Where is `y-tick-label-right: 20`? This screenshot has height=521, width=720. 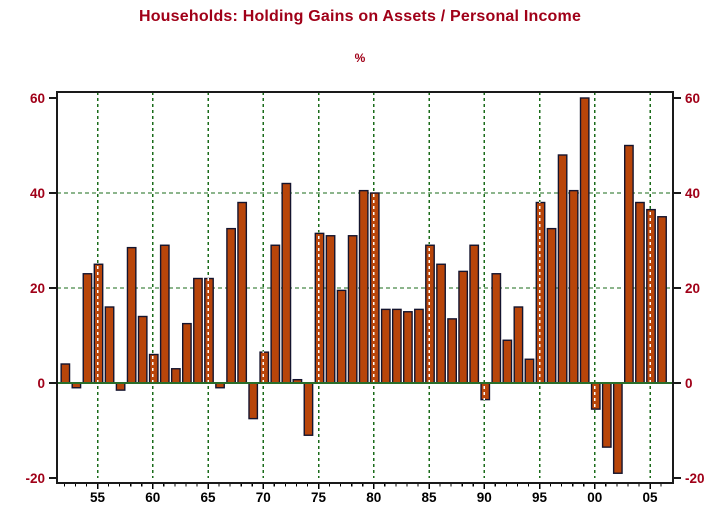
y-tick-label-right: 20 is located at coordinates (692, 288).